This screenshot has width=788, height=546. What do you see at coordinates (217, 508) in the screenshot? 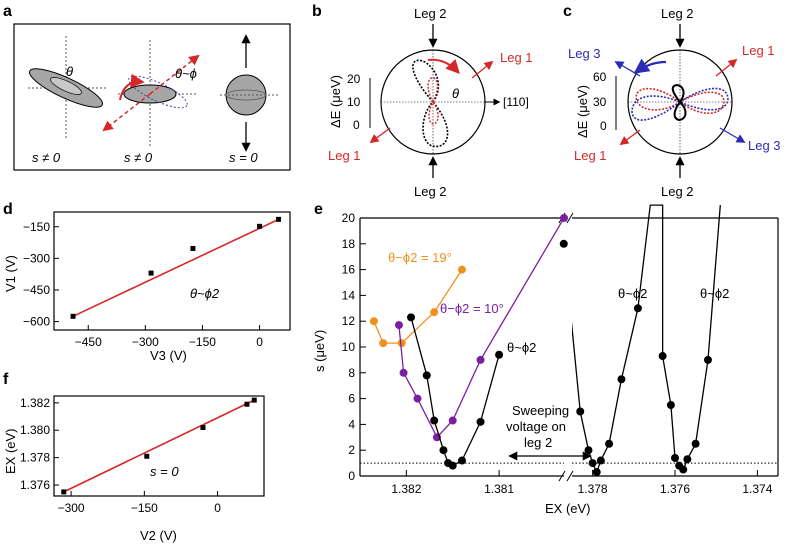
I see `f-xtick-label: 0` at bounding box center [217, 508].